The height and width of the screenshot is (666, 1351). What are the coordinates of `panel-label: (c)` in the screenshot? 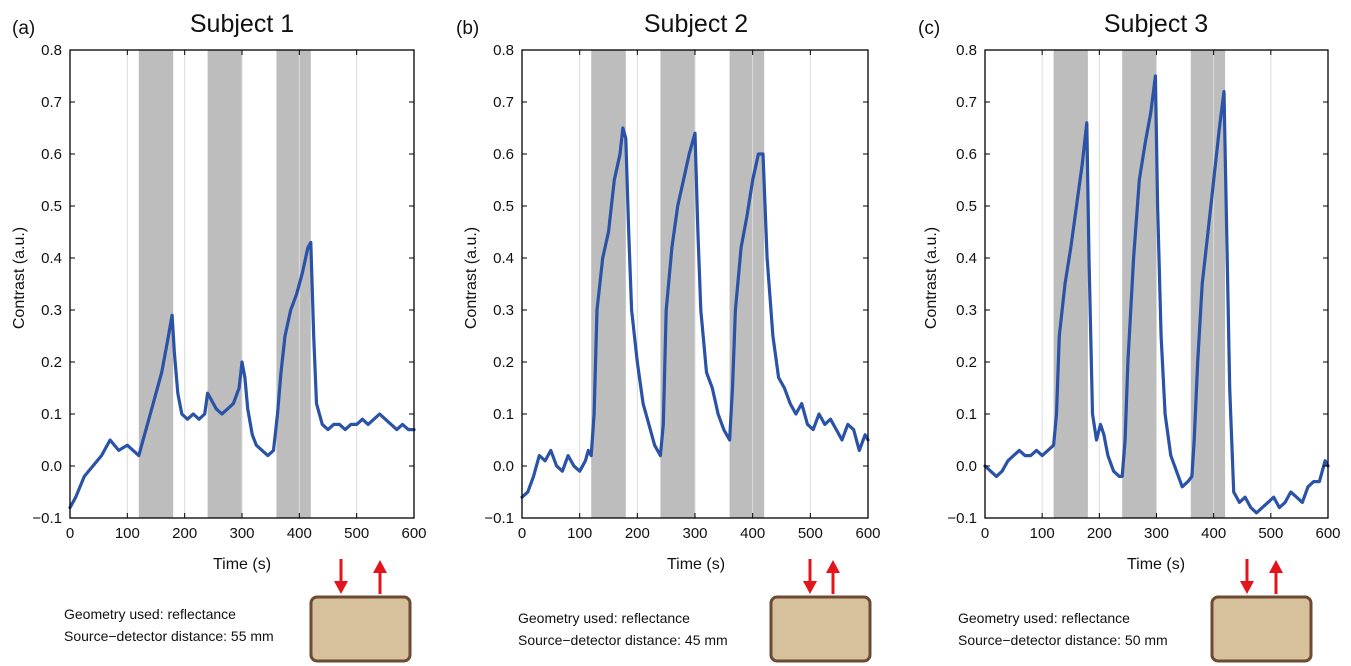 It's located at (929, 28).